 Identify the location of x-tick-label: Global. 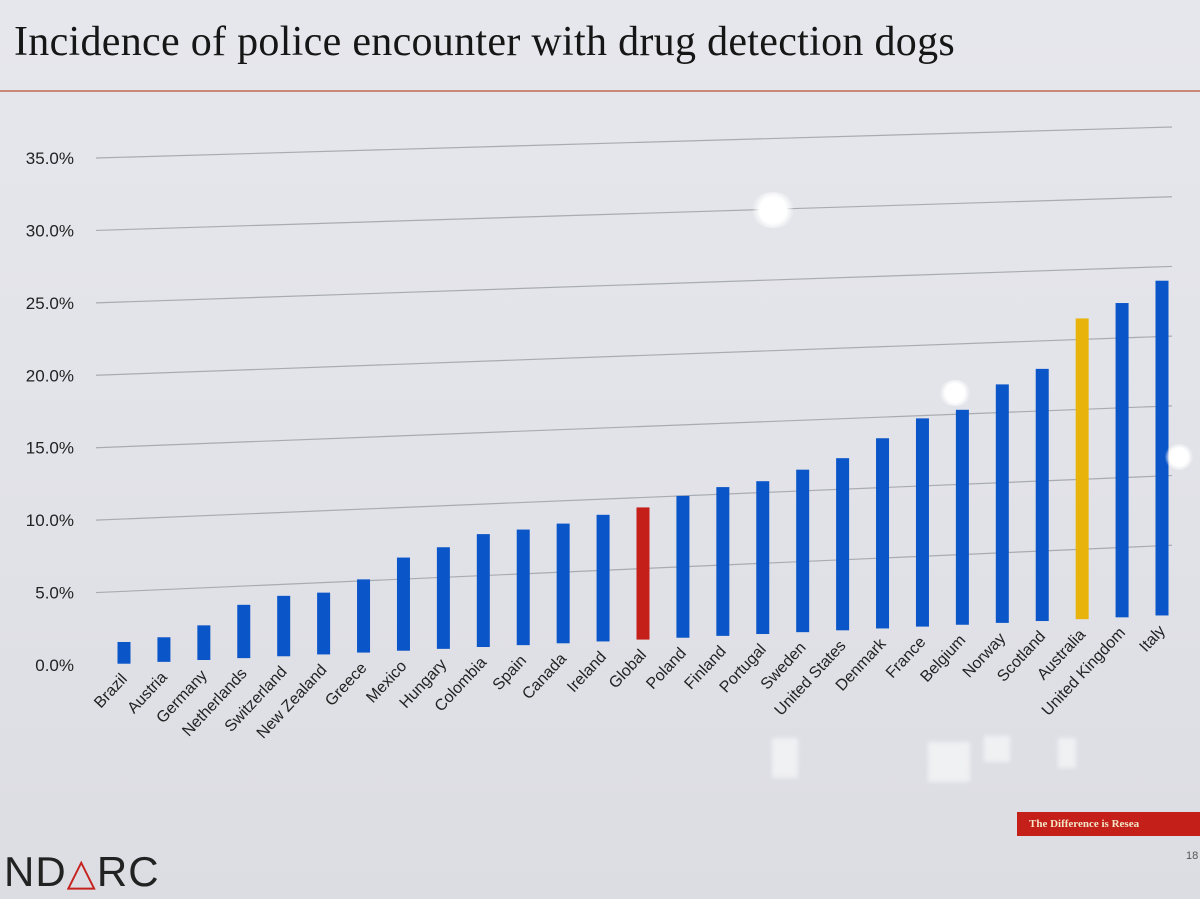
(628, 669).